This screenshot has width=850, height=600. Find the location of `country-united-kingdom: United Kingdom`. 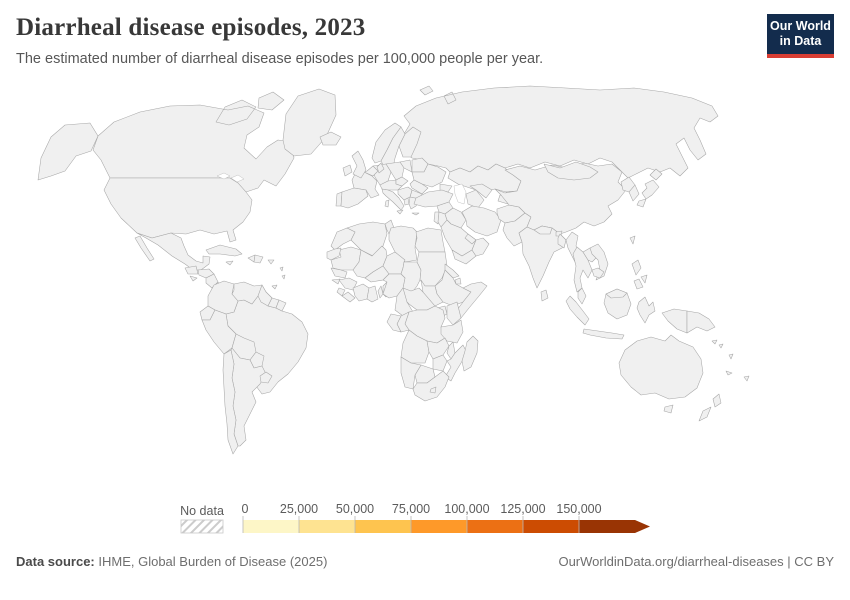

country-united-kingdom: United Kingdom is located at coordinates (359, 164).